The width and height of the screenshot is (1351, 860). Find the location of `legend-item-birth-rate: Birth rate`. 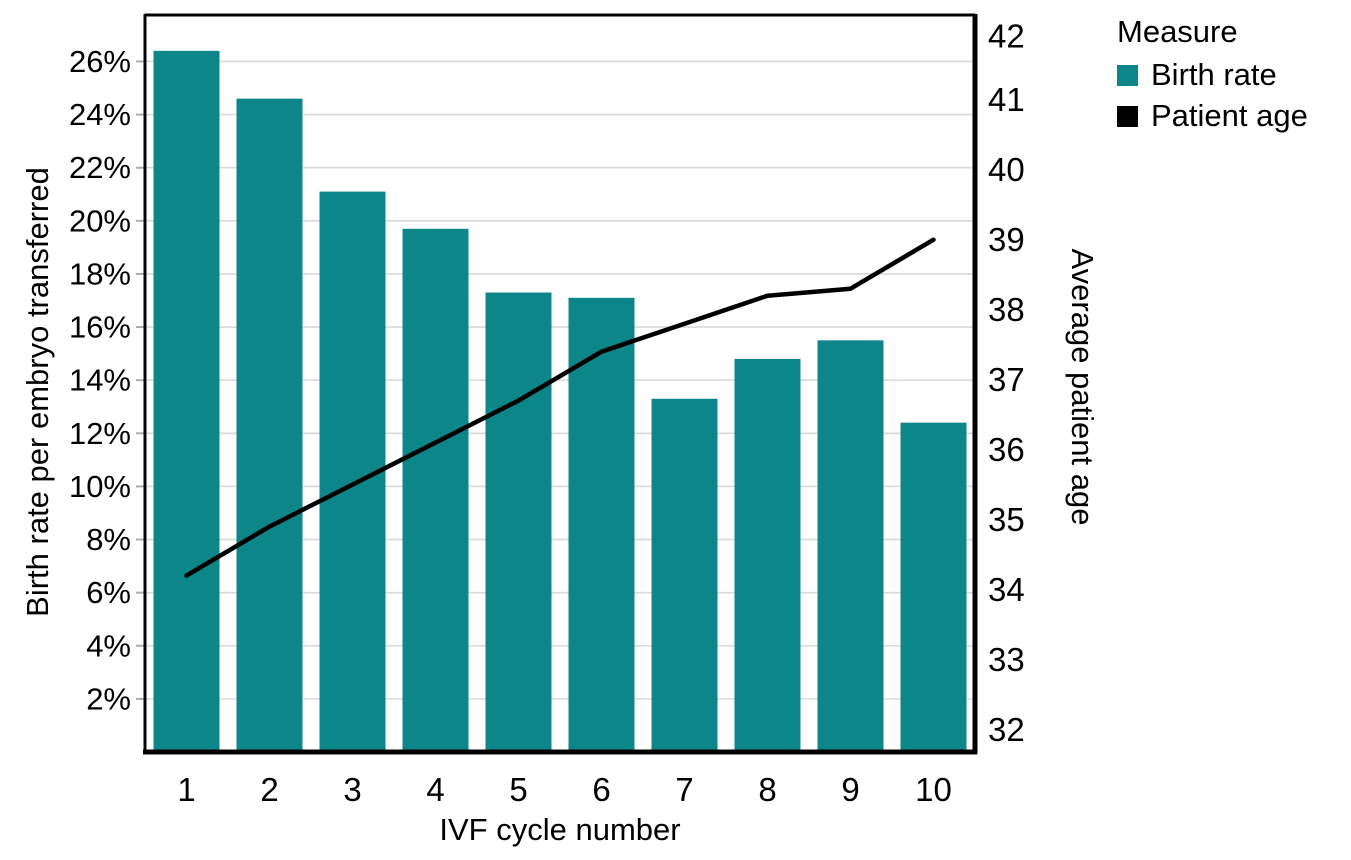

legend-item-birth-rate: Birth rate is located at coordinates (1212, 75).